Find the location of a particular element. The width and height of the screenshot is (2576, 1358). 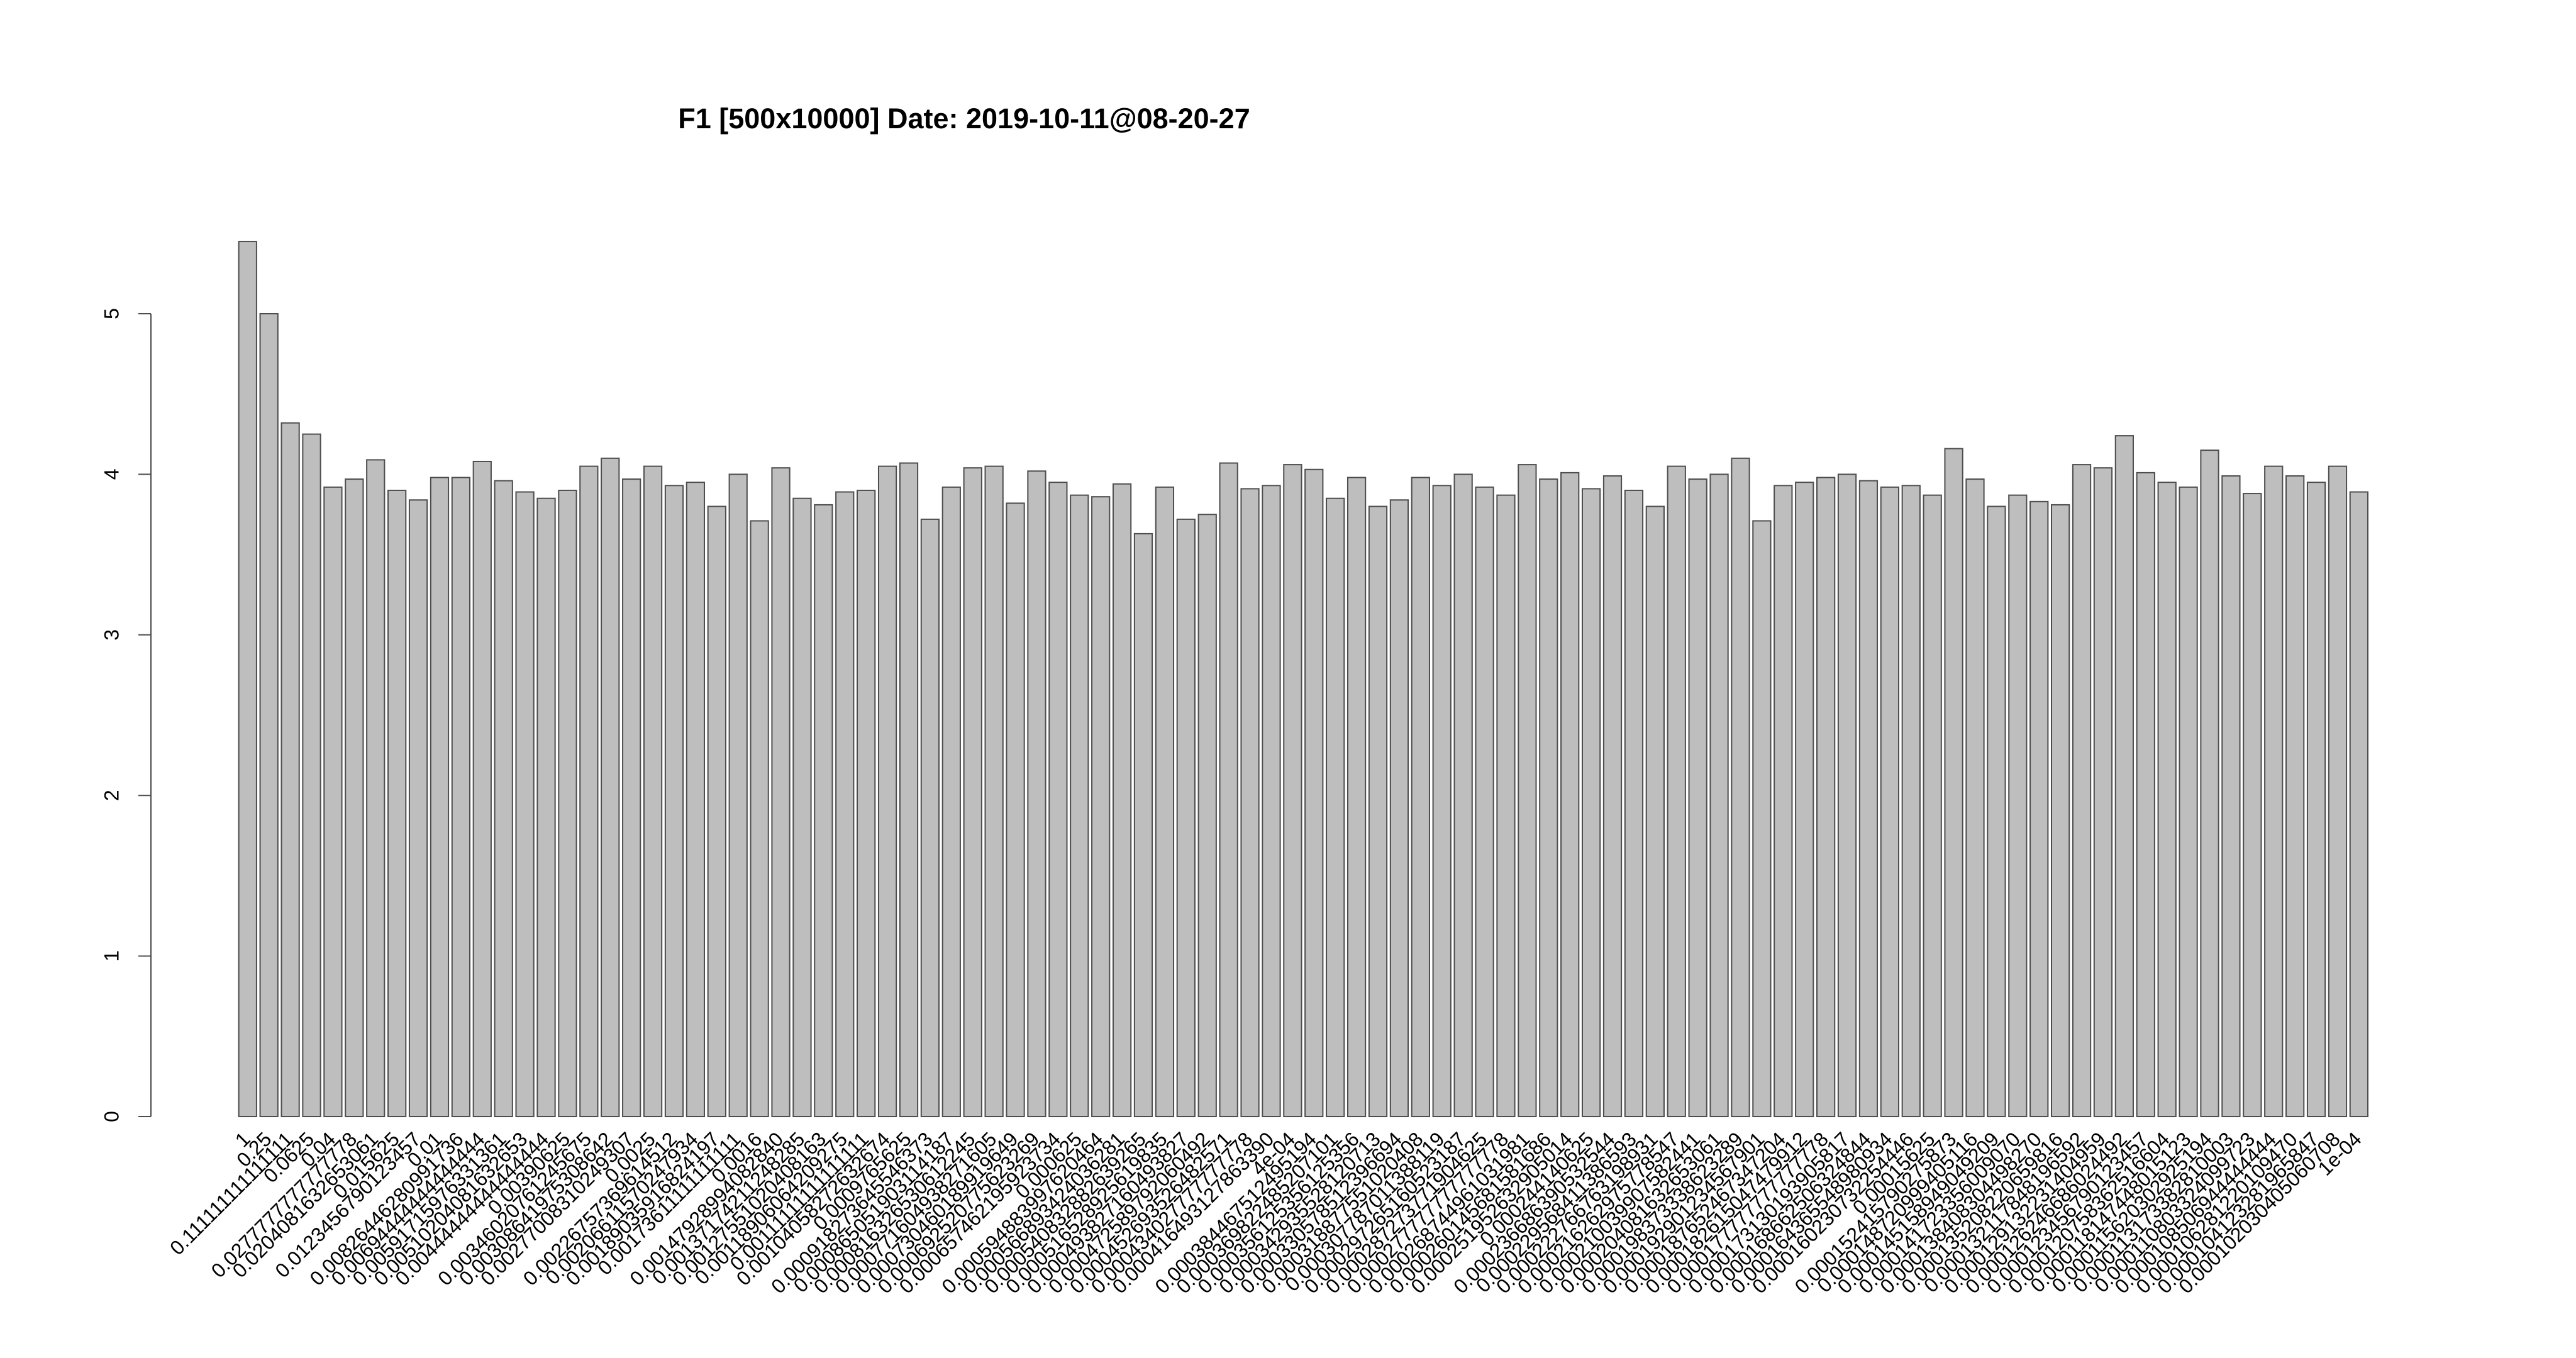

y-tick-label: 3 is located at coordinates (111, 635).